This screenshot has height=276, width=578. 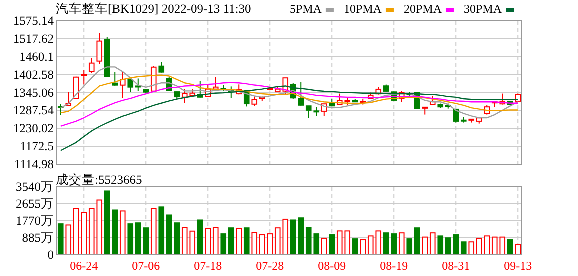 I want to click on legend-label: 20PMA, so click(x=423, y=9).